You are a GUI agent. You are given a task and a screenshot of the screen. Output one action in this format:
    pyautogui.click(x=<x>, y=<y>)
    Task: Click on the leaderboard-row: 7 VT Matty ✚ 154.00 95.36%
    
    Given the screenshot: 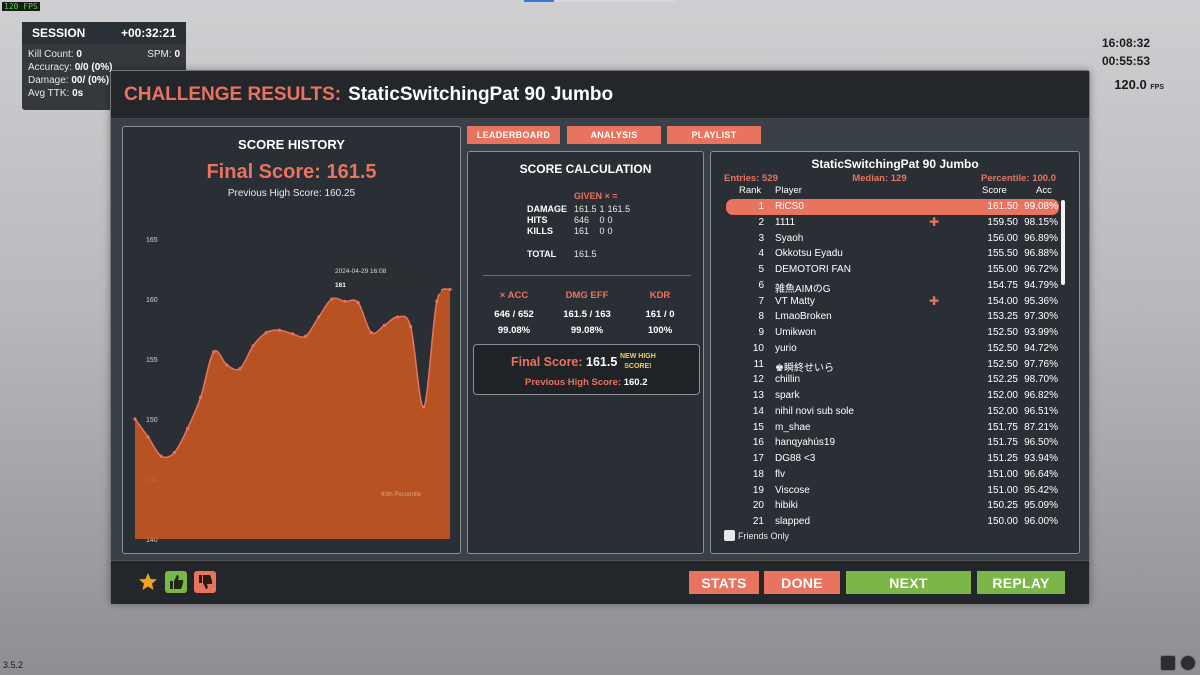 What is the action you would take?
    pyautogui.click(x=892, y=302)
    